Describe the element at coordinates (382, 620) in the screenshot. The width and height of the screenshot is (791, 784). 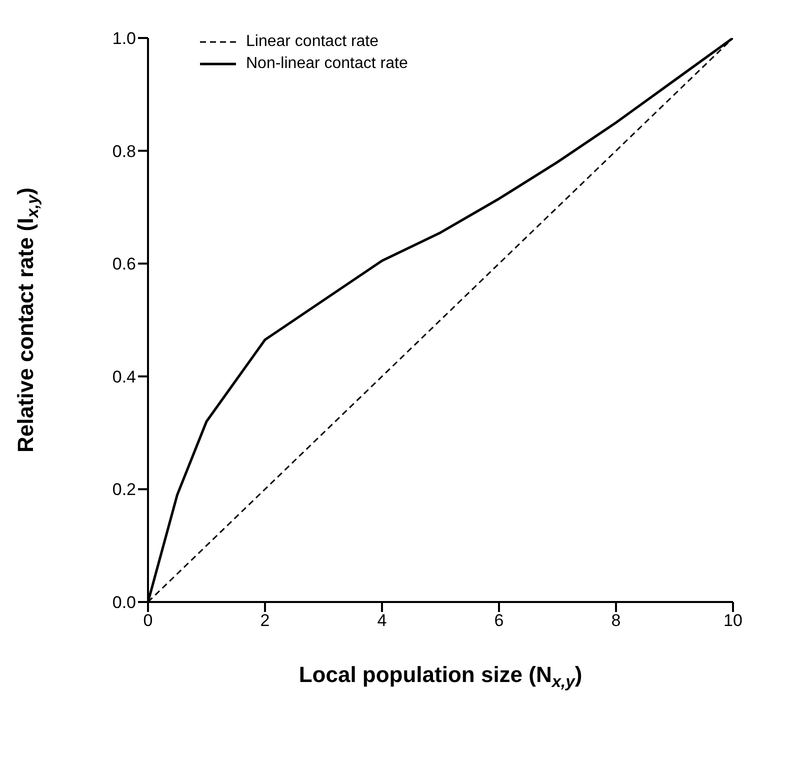
I see `x-tick-label: 4` at that location.